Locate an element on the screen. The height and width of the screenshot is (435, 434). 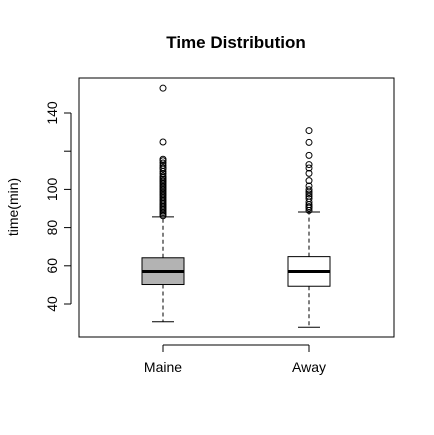
box-maine is located at coordinates (163, 203).